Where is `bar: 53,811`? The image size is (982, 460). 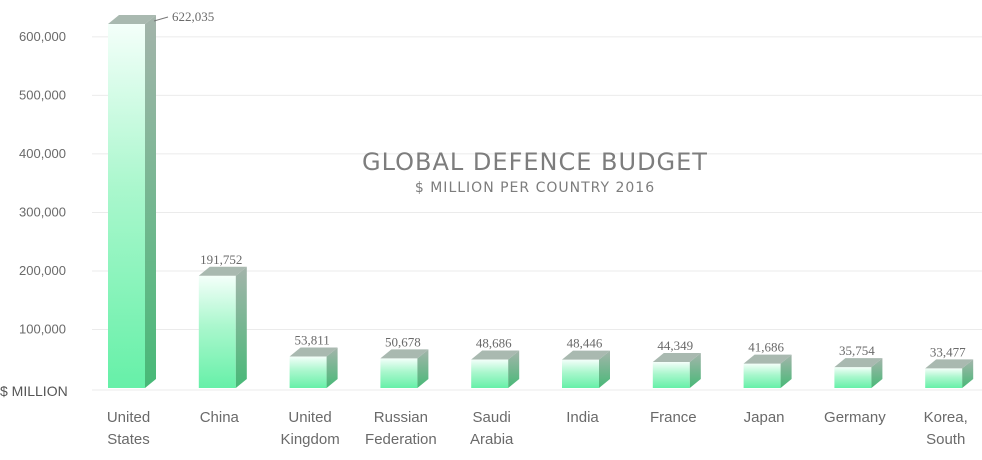 bar: 53,811 is located at coordinates (313, 360).